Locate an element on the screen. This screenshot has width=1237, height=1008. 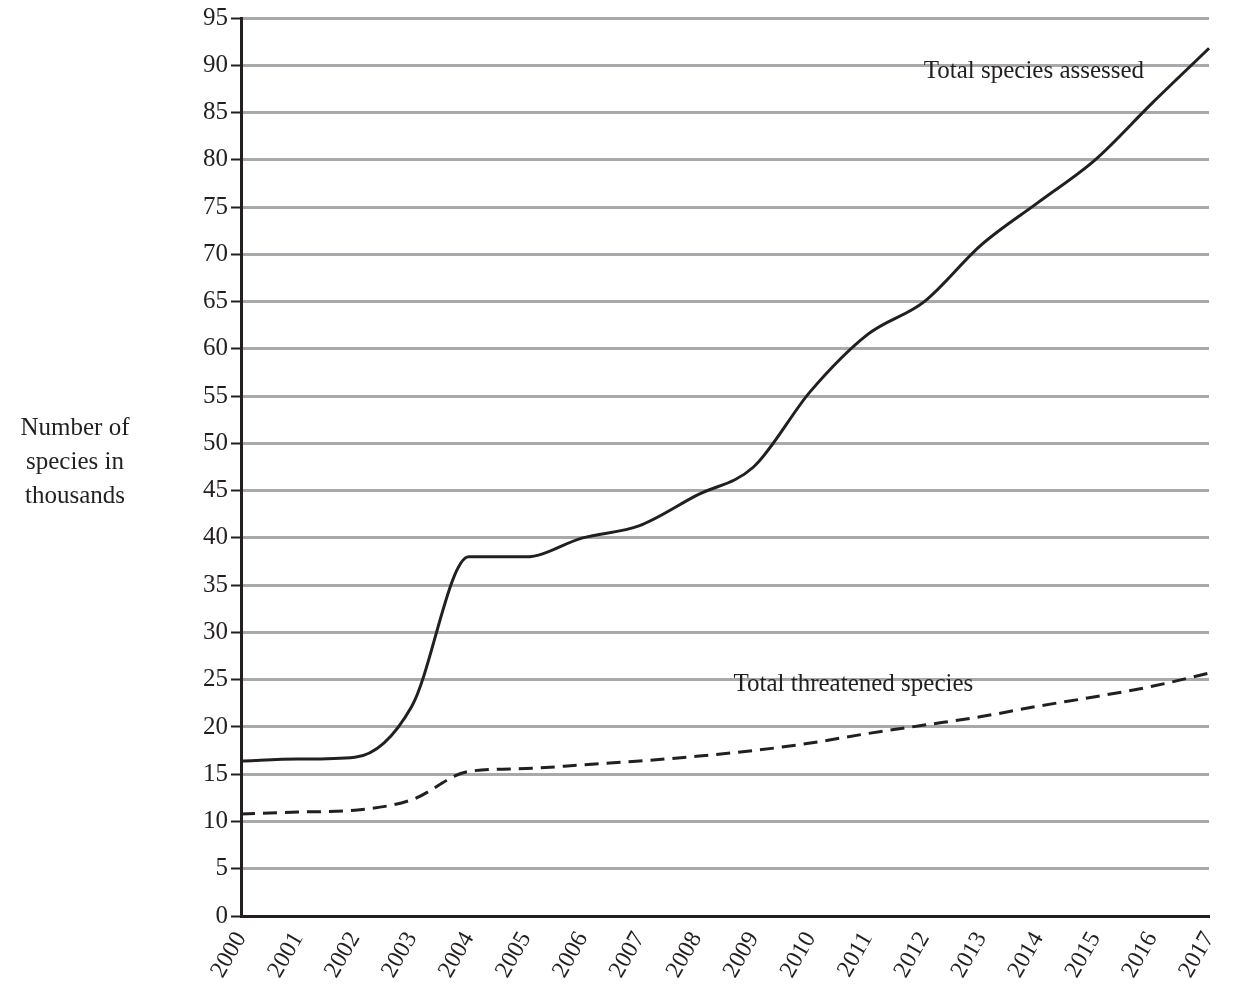
y-tick-label: 5 is located at coordinates (221, 867).